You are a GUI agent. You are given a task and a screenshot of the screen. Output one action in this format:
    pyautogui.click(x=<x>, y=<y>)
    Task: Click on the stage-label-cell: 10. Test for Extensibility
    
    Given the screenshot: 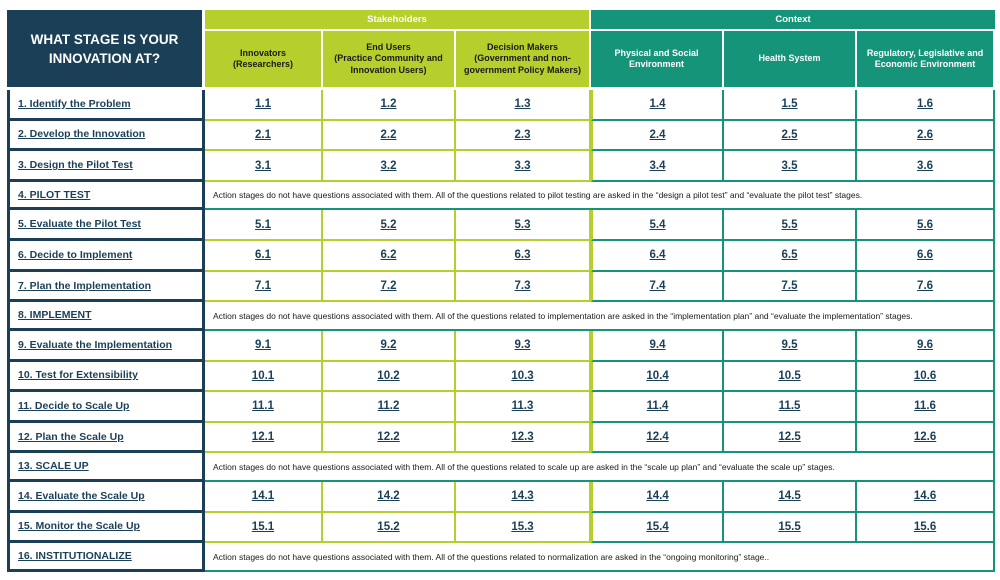 What is the action you would take?
    pyautogui.click(x=106, y=377)
    